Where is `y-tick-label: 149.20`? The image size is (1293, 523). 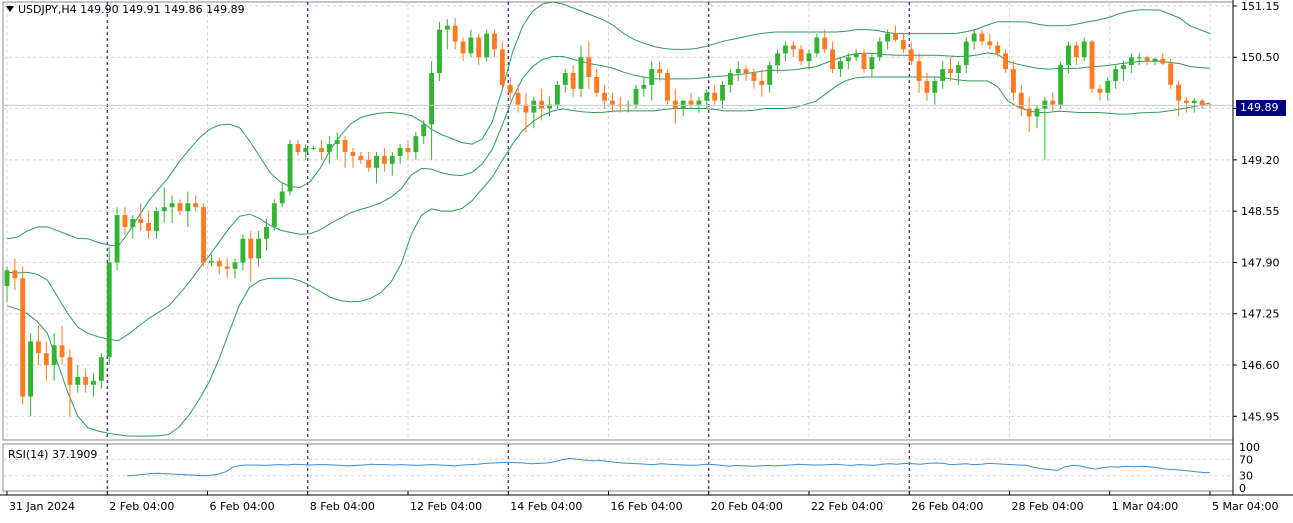 y-tick-label: 149.20 is located at coordinates (1260, 160).